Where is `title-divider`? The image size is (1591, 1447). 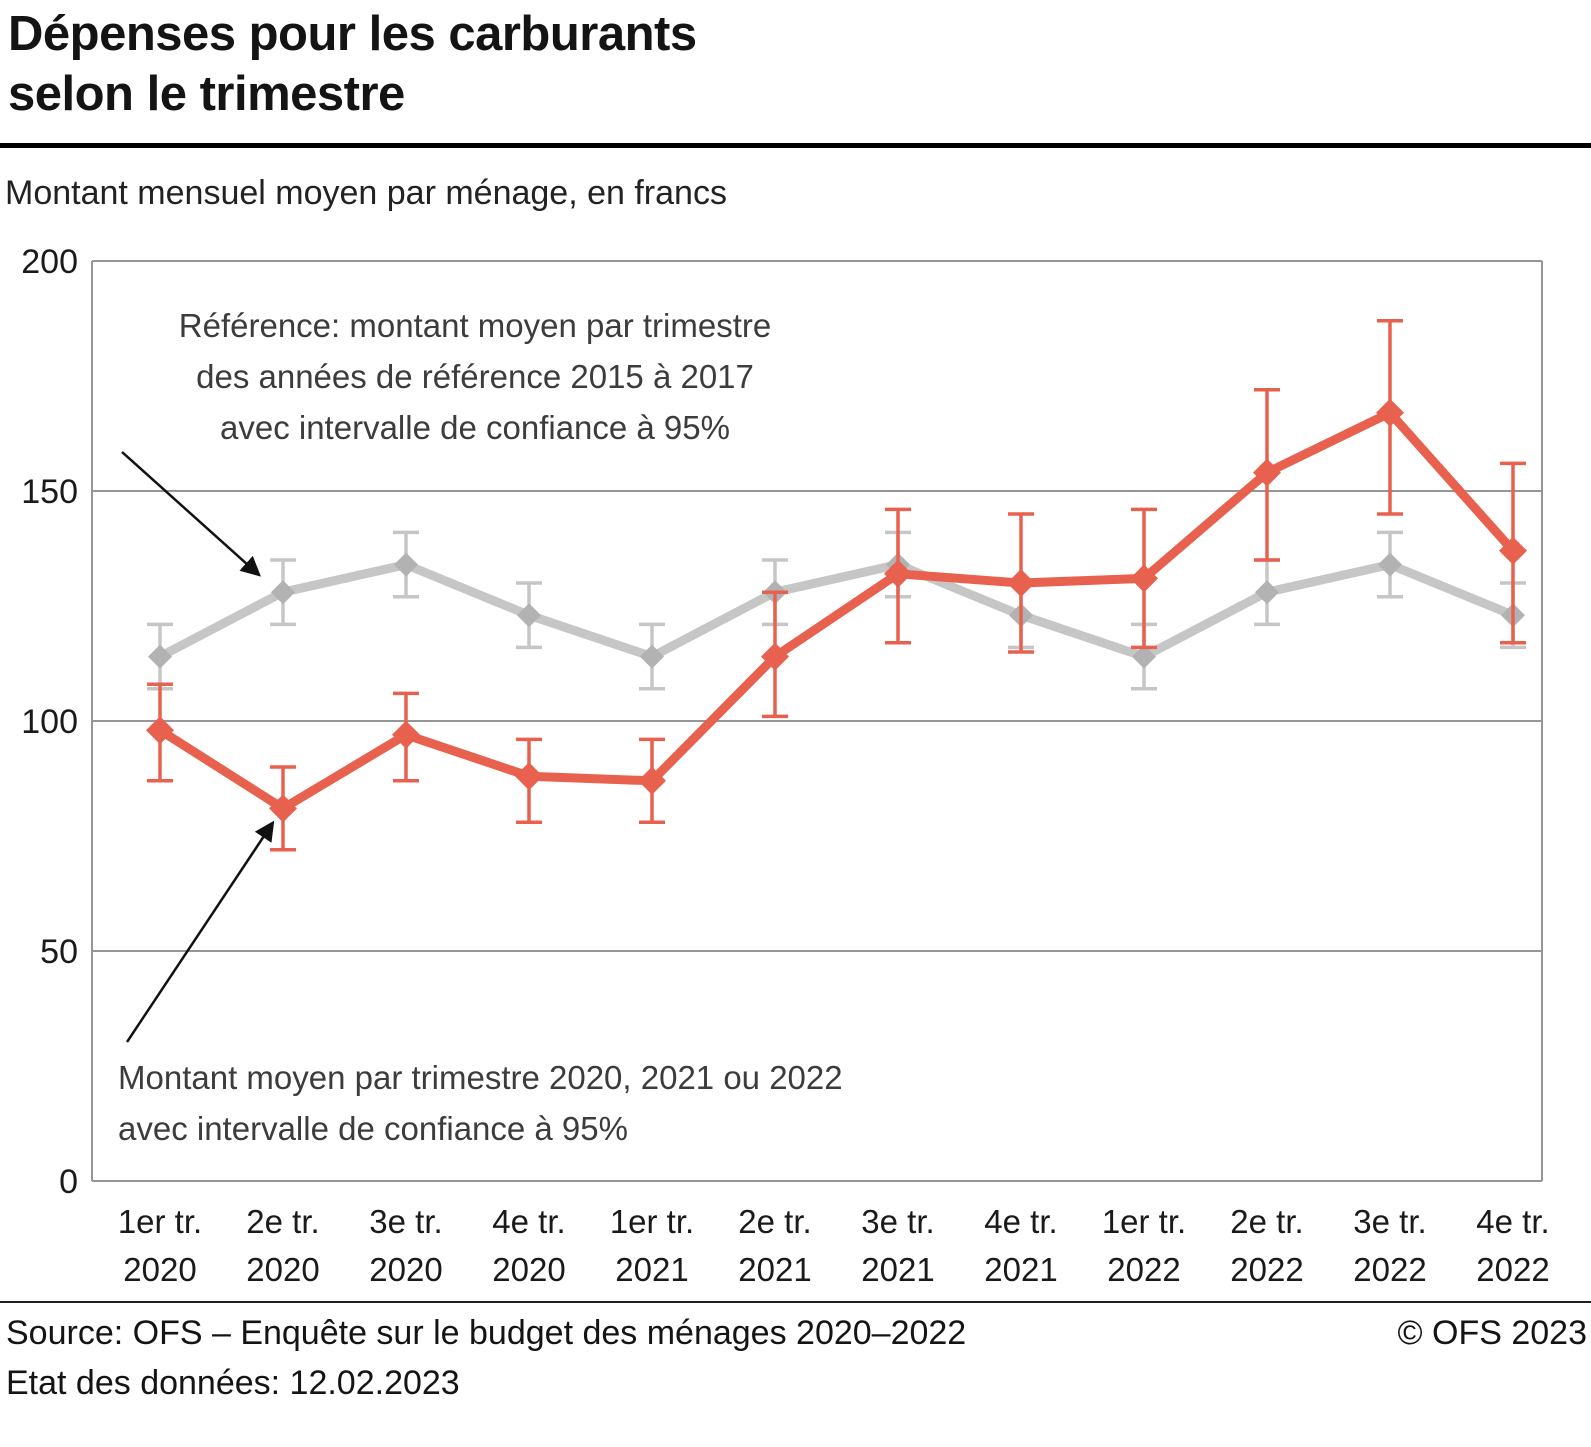
title-divider is located at coordinates (795, 145).